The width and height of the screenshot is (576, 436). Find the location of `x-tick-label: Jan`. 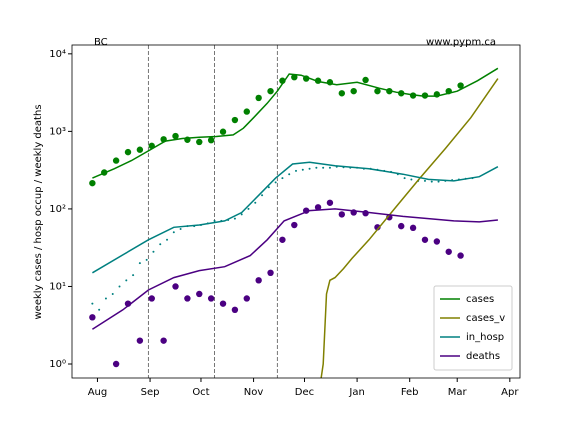

x-tick-label: Jan is located at coordinates (356, 392).